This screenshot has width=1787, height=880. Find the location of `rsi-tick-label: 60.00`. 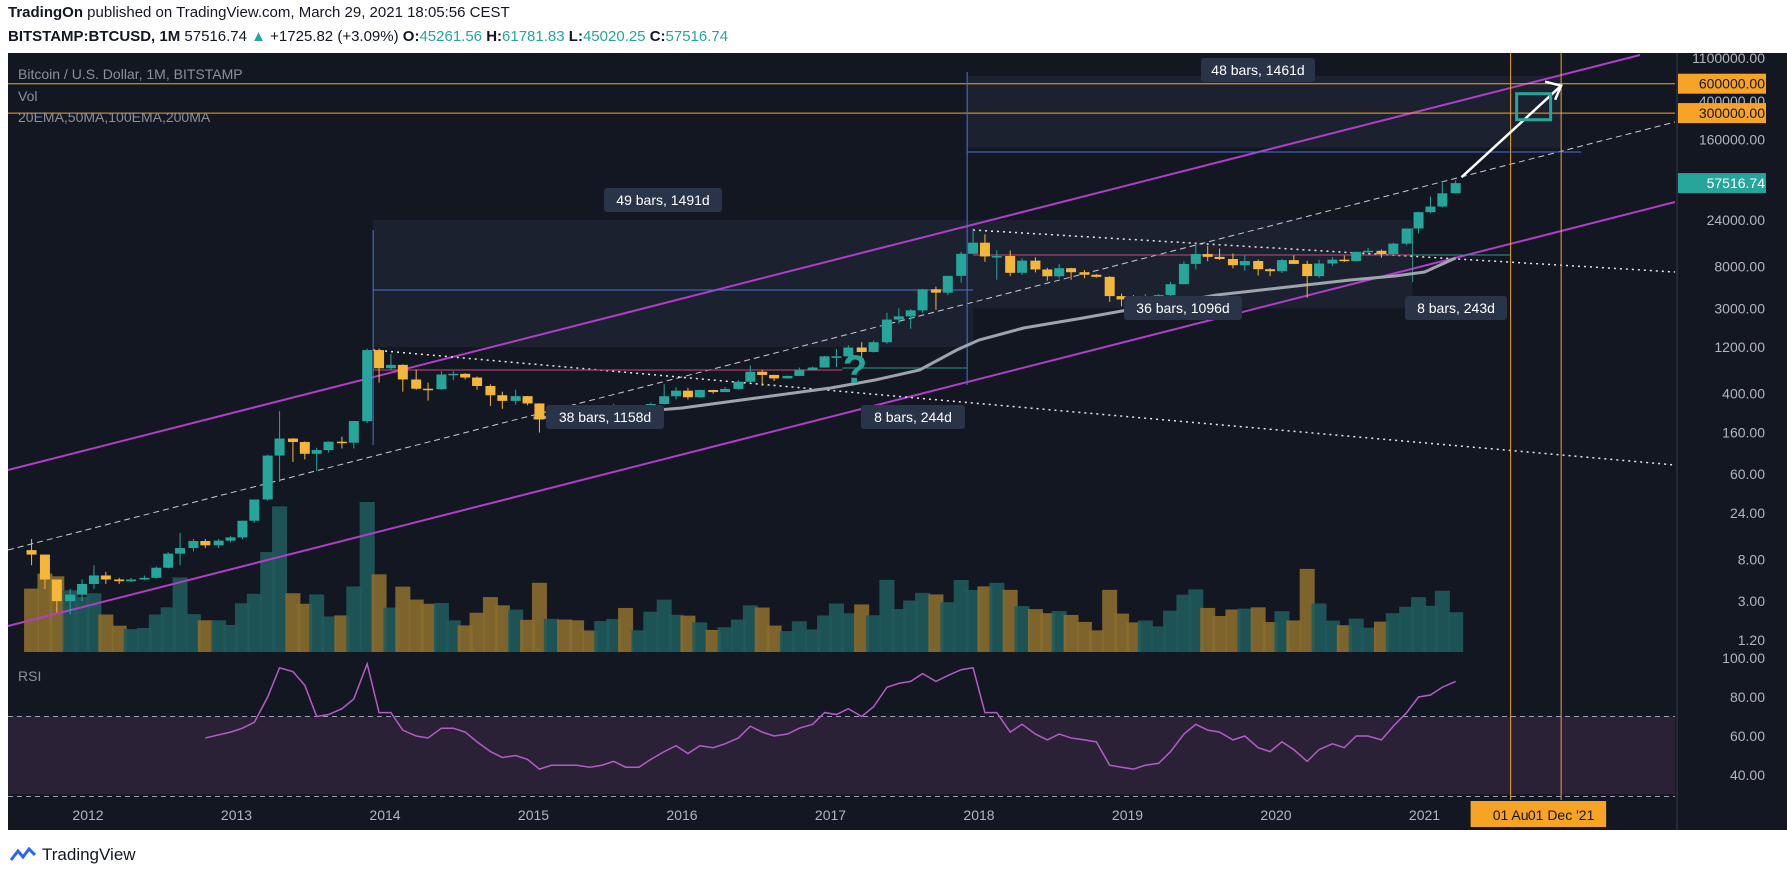

rsi-tick-label: 60.00 is located at coordinates (1747, 736).